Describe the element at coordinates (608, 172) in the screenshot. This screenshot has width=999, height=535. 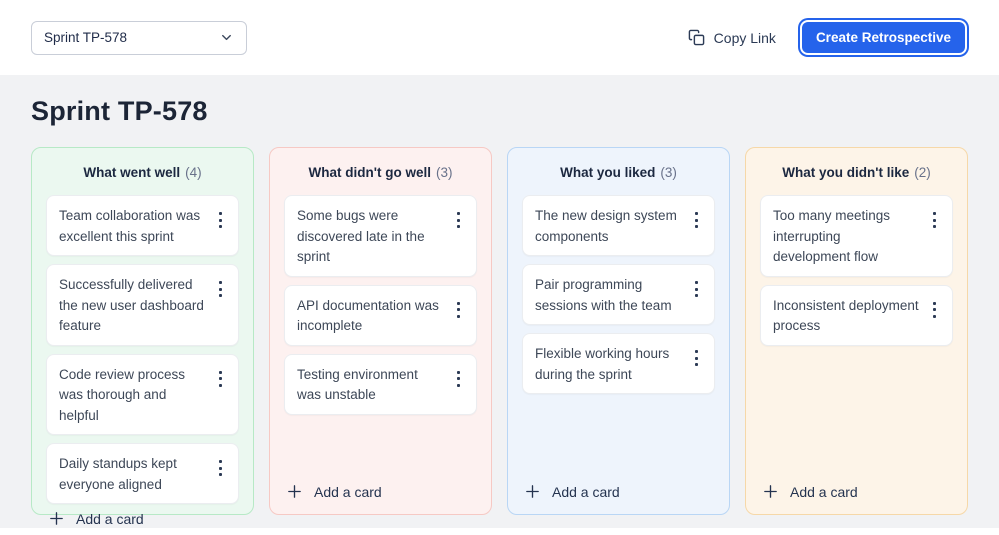
I see `column-title: What you liked` at that location.